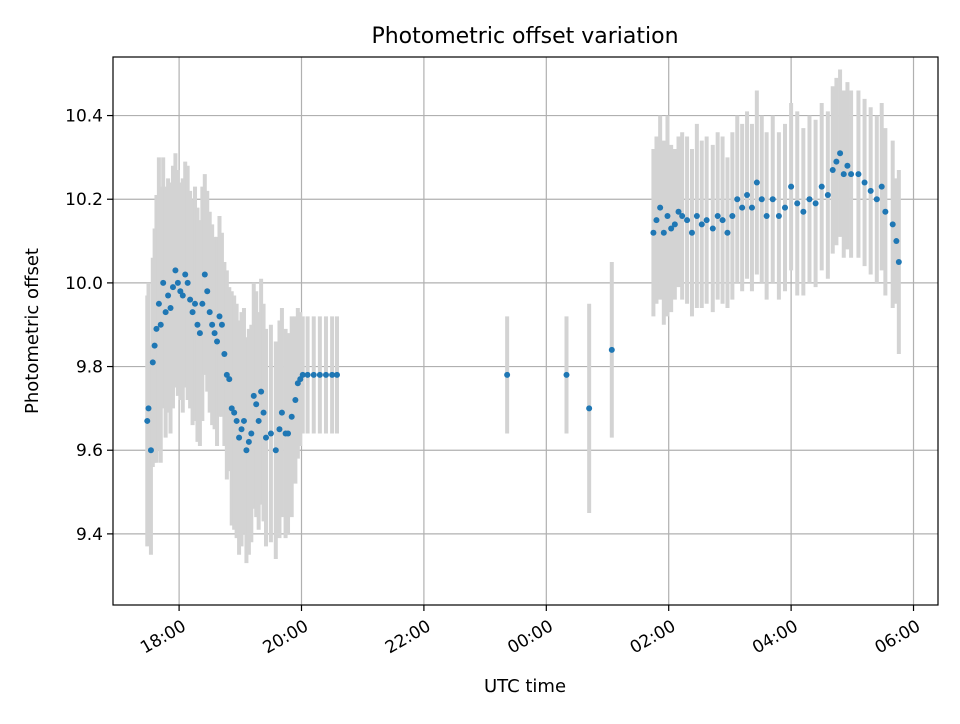 This screenshot has width=960, height=724. What do you see at coordinates (89, 535) in the screenshot?
I see `y-tick-label: 9.4` at bounding box center [89, 535].